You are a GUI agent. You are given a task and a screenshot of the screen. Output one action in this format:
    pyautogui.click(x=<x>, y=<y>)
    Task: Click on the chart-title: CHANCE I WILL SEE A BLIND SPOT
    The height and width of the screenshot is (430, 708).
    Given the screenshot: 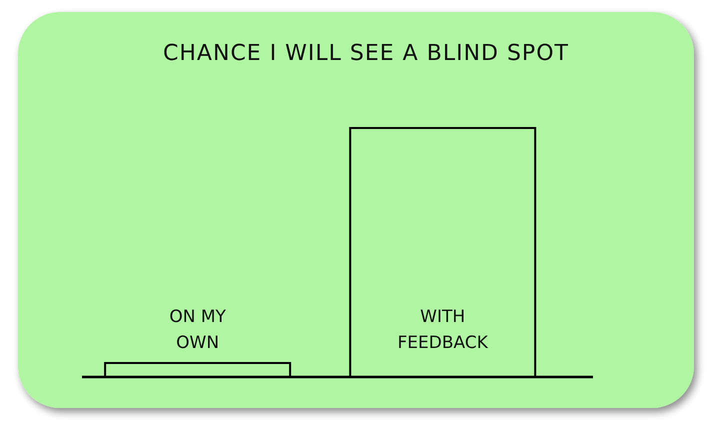 What is the action you would take?
    pyautogui.click(x=366, y=53)
    